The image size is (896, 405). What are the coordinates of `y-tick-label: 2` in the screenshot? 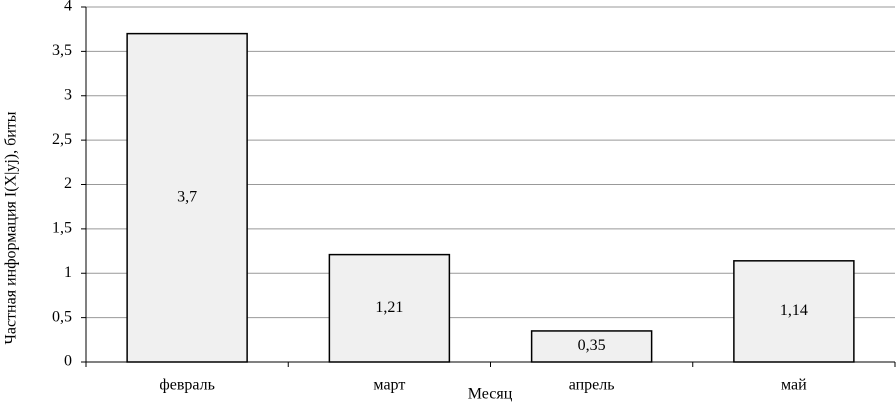 It's located at (68, 183).